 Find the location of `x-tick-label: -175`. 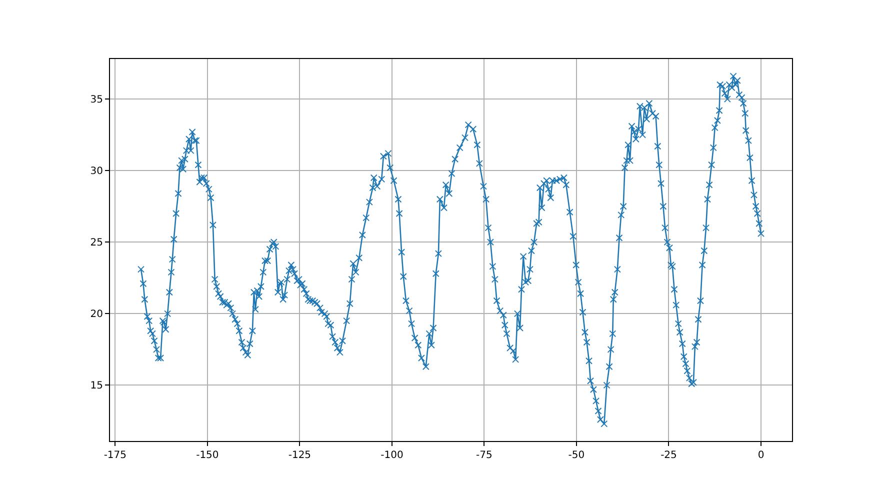

x-tick-label: -175 is located at coordinates (115, 455).